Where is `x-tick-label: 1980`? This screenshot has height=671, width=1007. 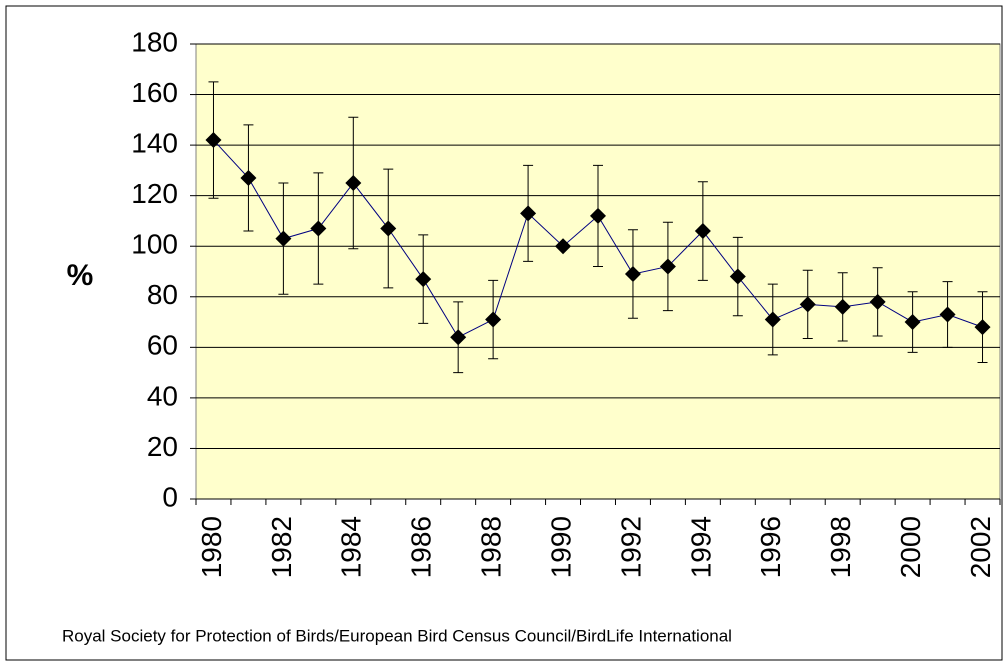
x-tick-label: 1980 is located at coordinates (211, 547).